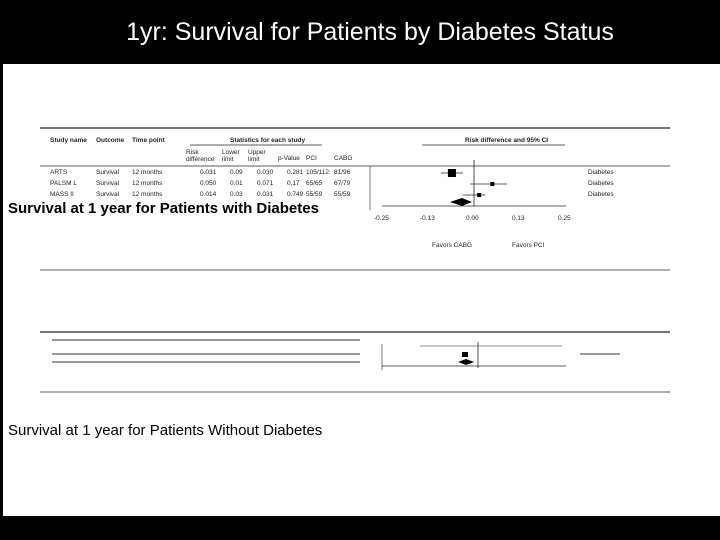  What do you see at coordinates (293, 183) in the screenshot?
I see `row-p-value: 0.17` at bounding box center [293, 183].